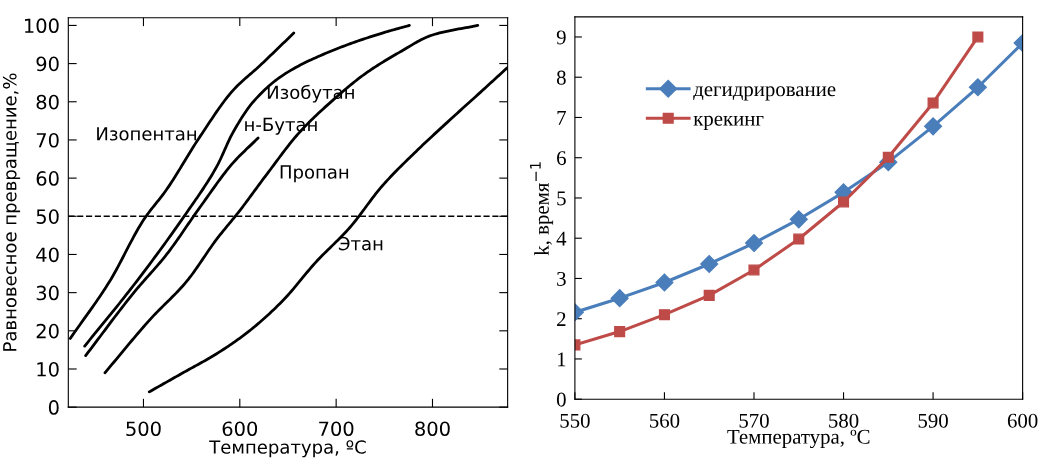 The width and height of the screenshot is (1051, 468). Describe the element at coordinates (561, 359) in the screenshot. I see `y-tick-label: 1` at that location.